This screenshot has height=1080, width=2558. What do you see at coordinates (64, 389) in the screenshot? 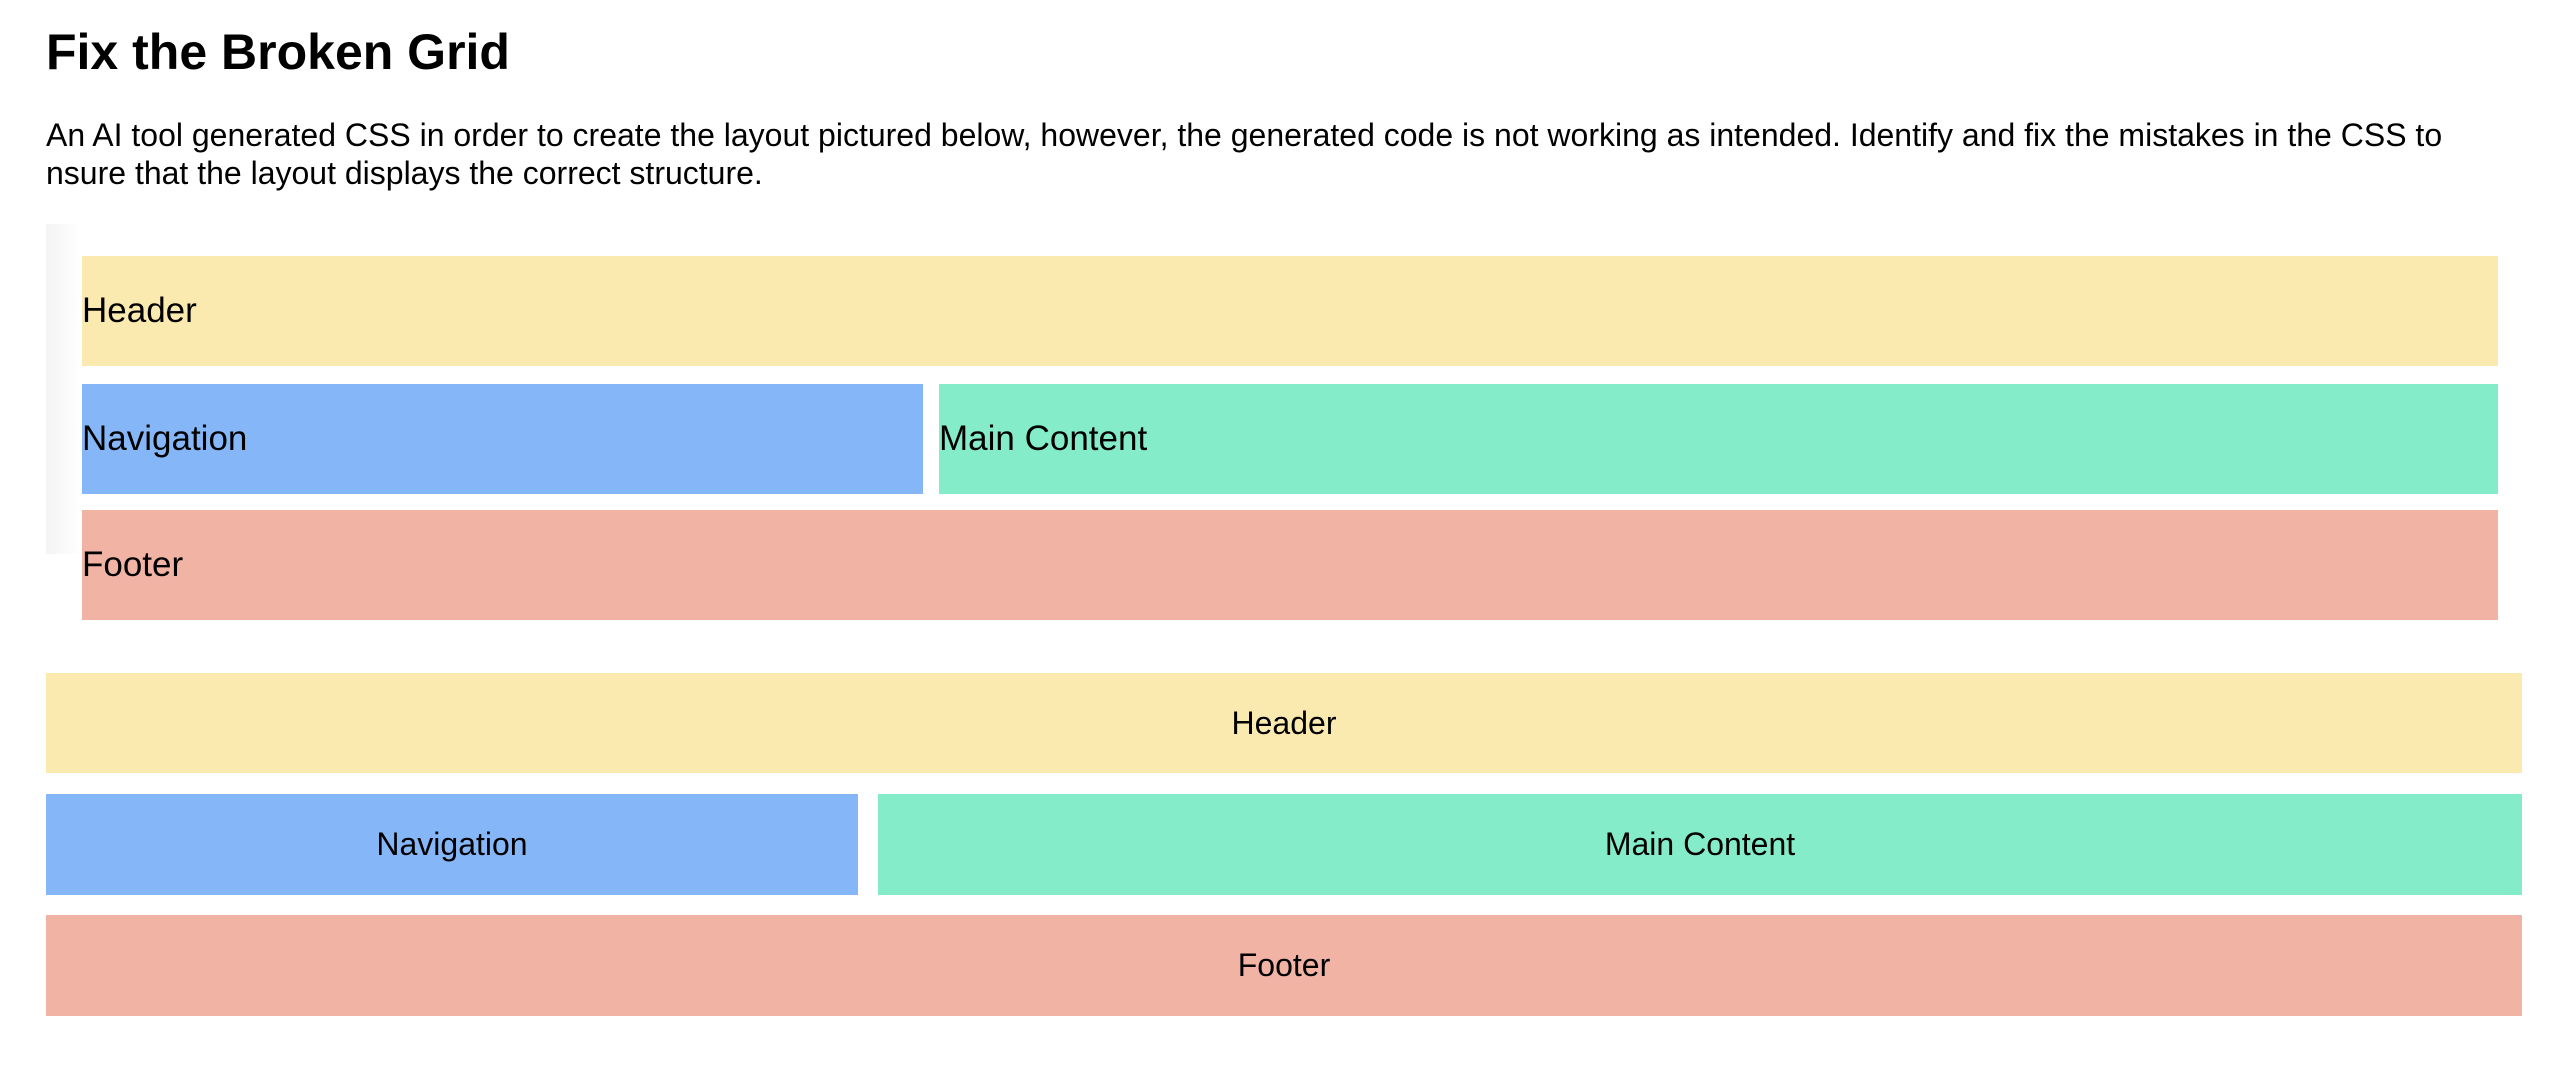
I see `image-shadow` at bounding box center [64, 389].